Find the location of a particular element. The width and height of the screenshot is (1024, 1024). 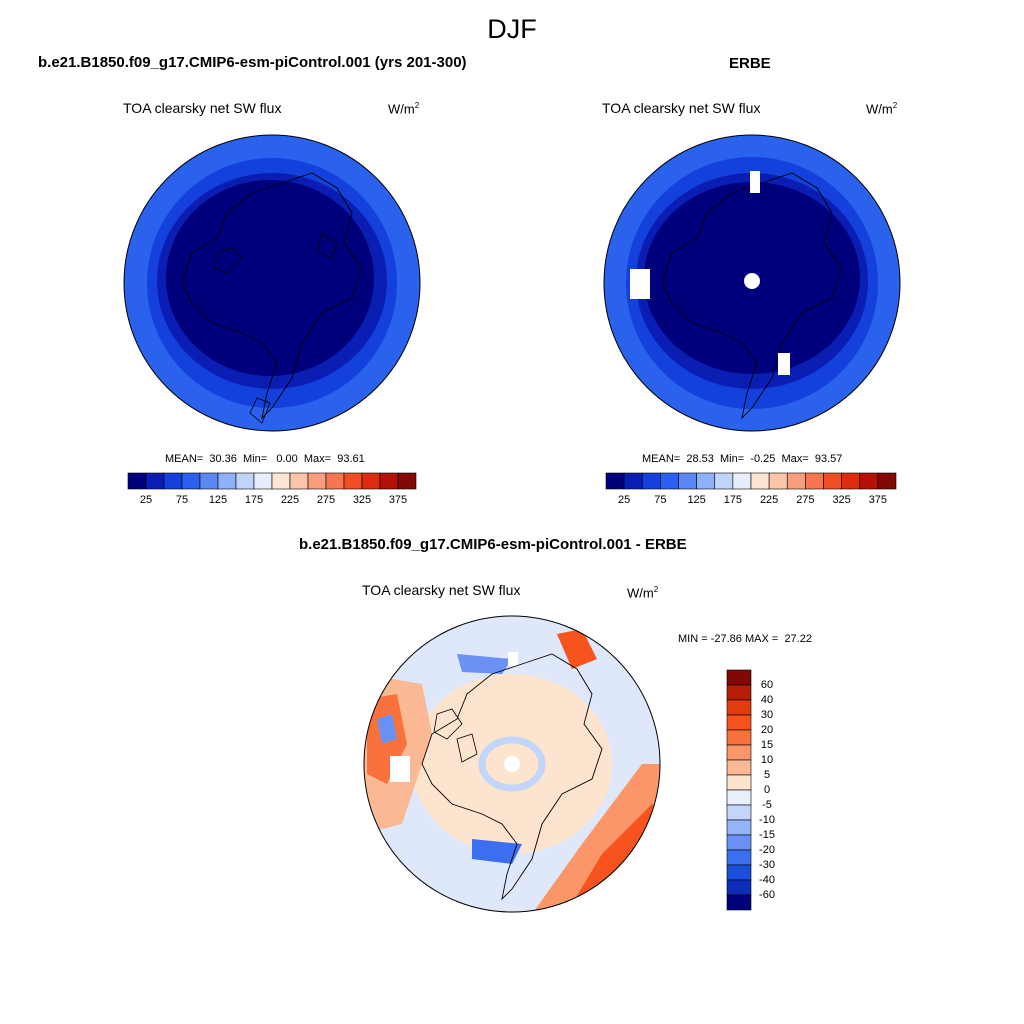

obs-mean-label: MEAN= is located at coordinates (661, 459).